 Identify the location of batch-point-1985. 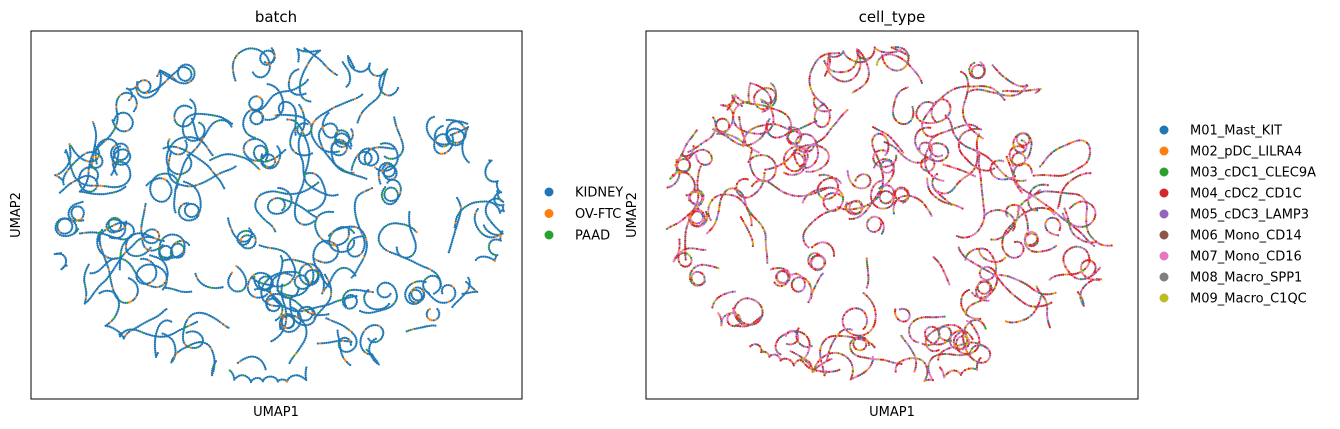
(375, 338).